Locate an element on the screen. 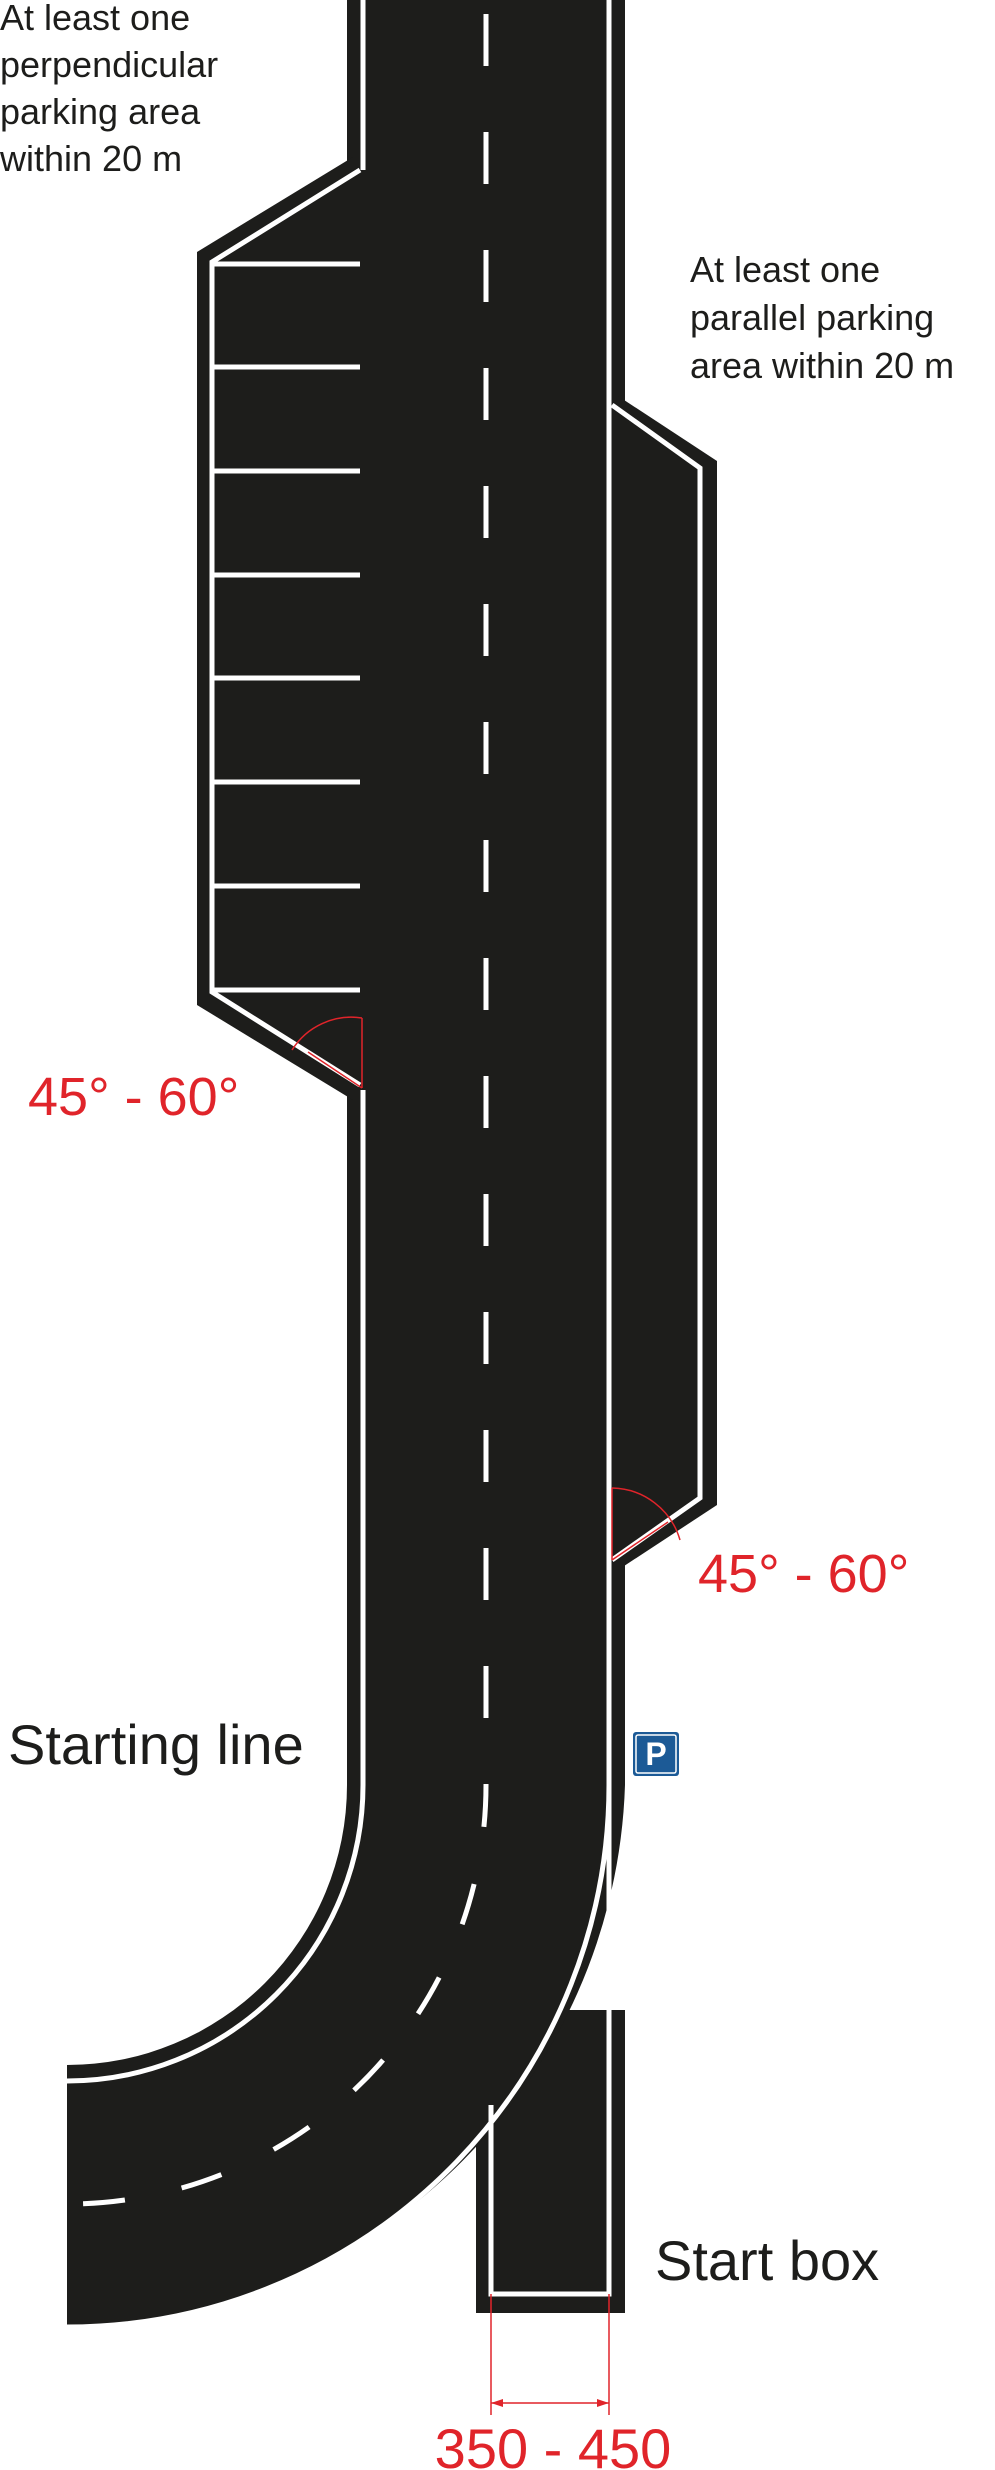  parallel-label-line: parallel parking is located at coordinates (812, 317).